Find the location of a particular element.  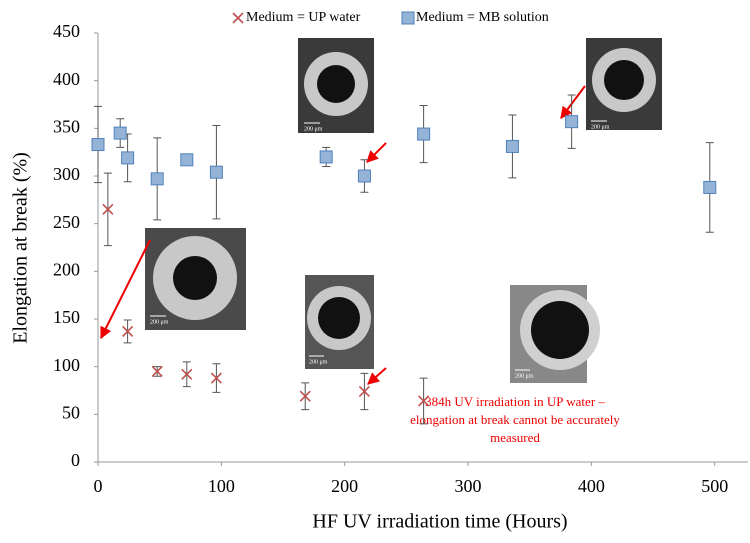

y-tick-label: 50 is located at coordinates (71, 412).